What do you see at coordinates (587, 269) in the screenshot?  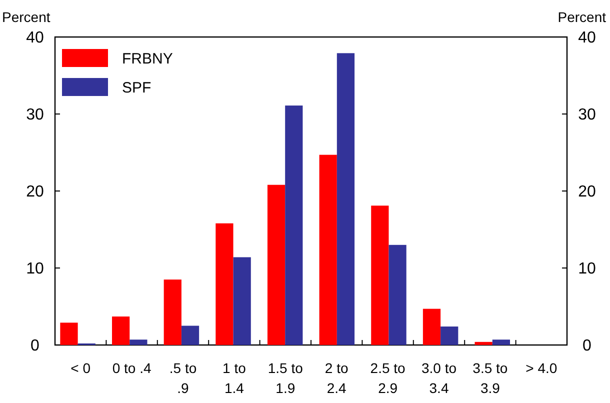 I see `y2-tick-label: 10` at bounding box center [587, 269].